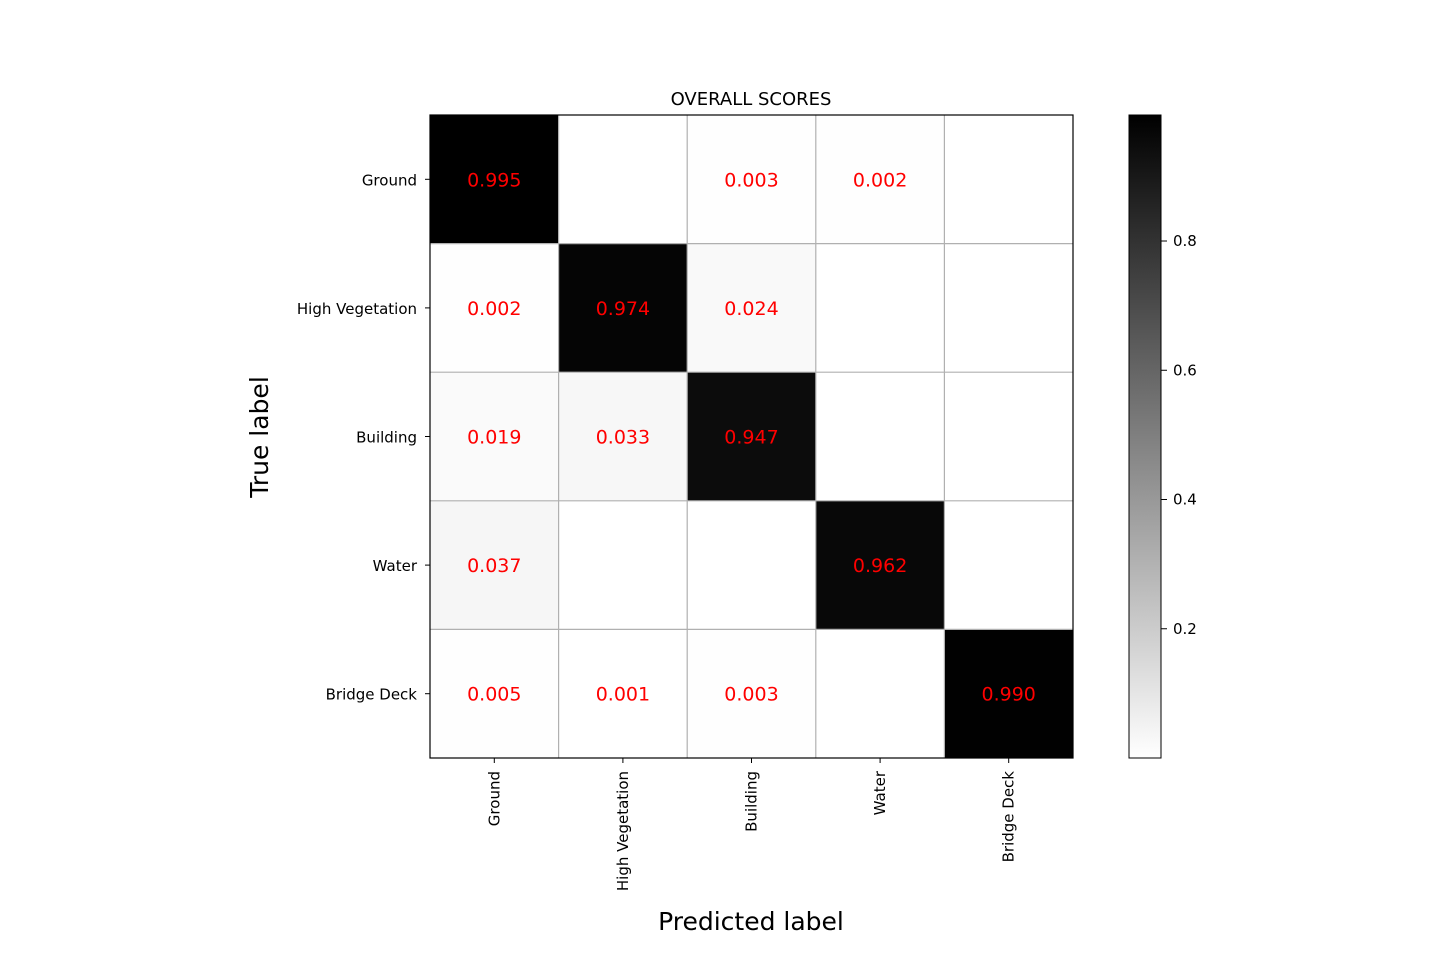 This screenshot has height=960, width=1440. I want to click on colorbar-tick-label: 0.4, so click(1185, 500).